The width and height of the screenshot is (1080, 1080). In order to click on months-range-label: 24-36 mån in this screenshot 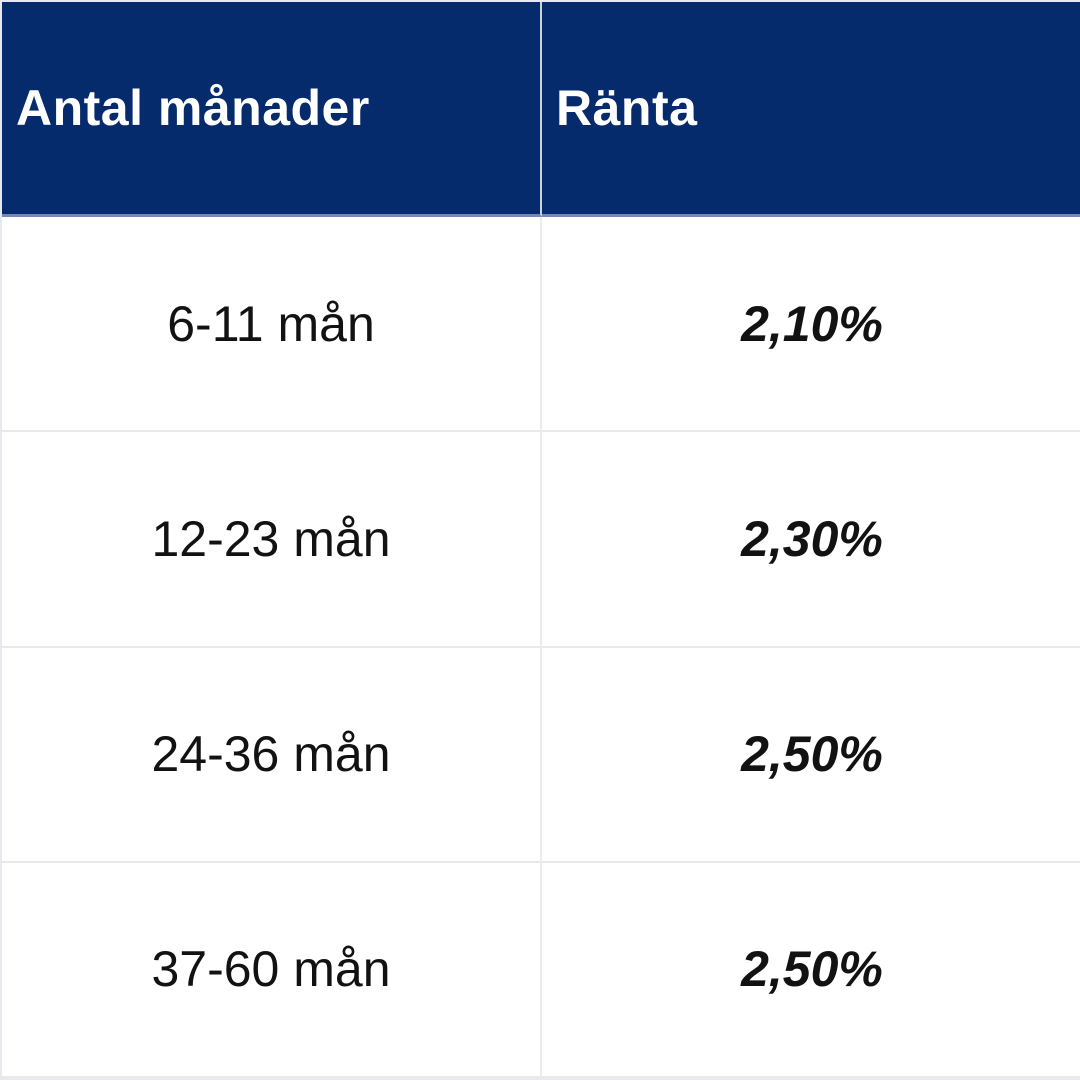, I will do `click(271, 754)`.